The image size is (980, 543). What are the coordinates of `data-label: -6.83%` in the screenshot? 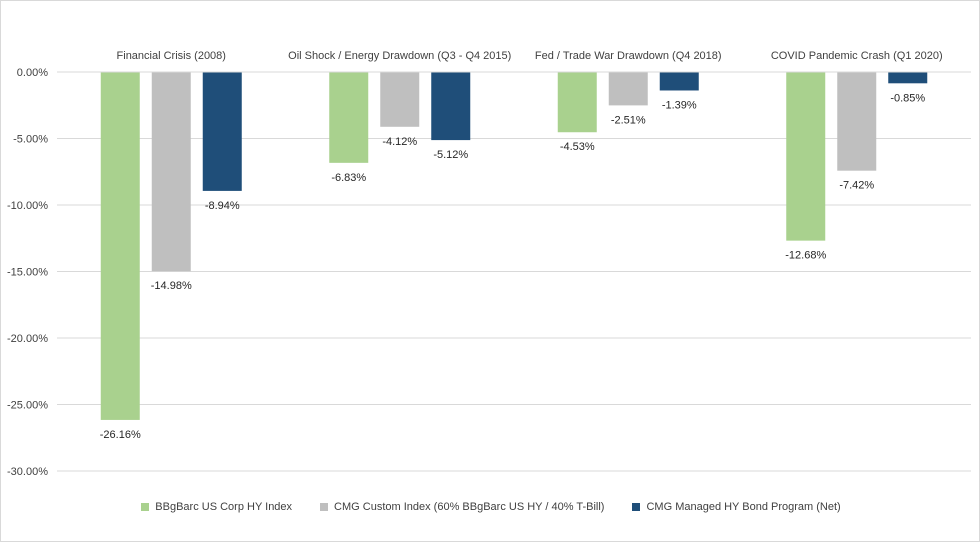 It's located at (348, 178).